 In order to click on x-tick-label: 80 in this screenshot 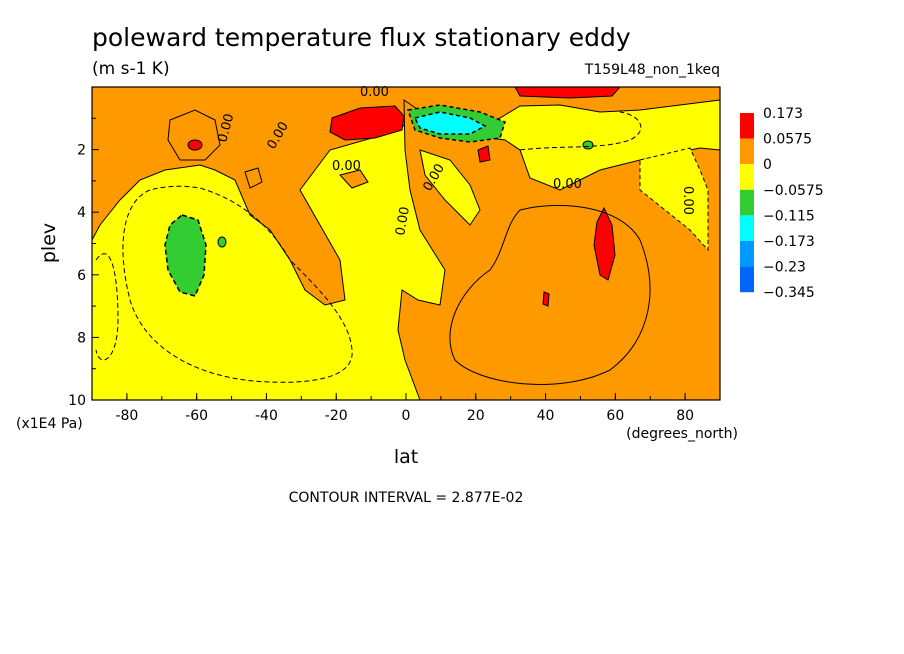, I will do `click(685, 416)`.